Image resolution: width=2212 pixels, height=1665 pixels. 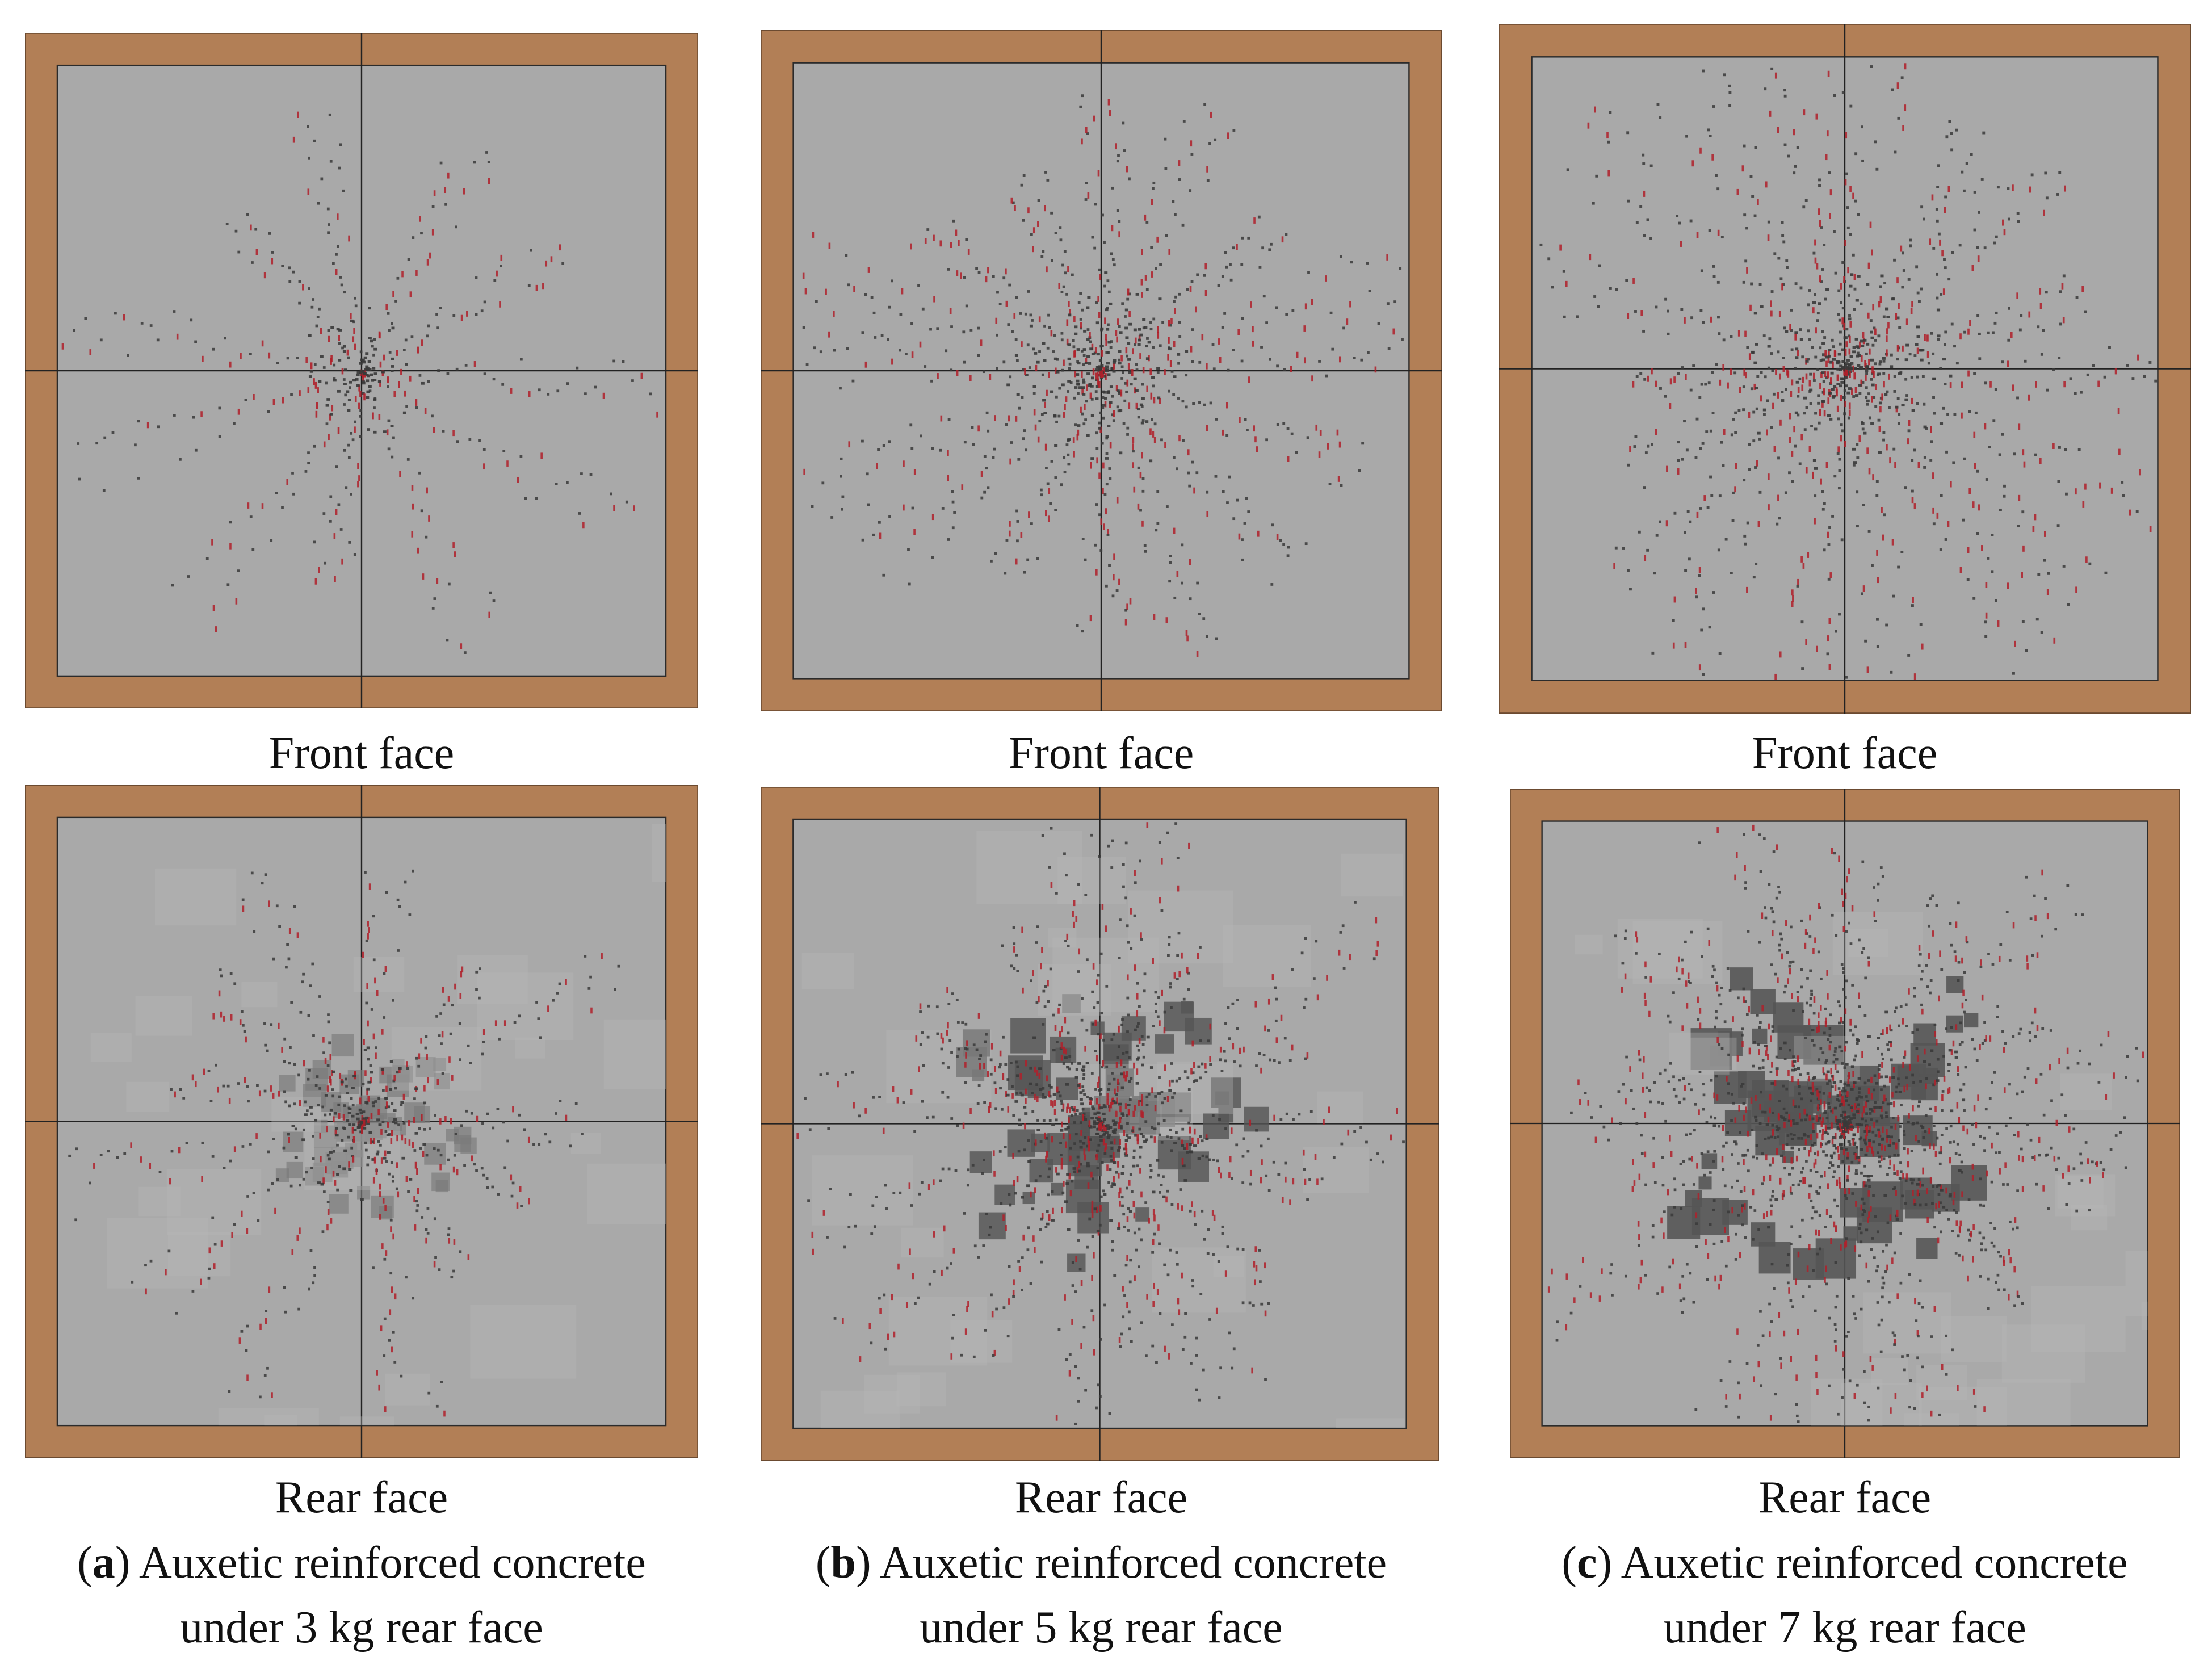 What do you see at coordinates (1101, 753) in the screenshot?
I see `panel-b-front-label: Front face` at bounding box center [1101, 753].